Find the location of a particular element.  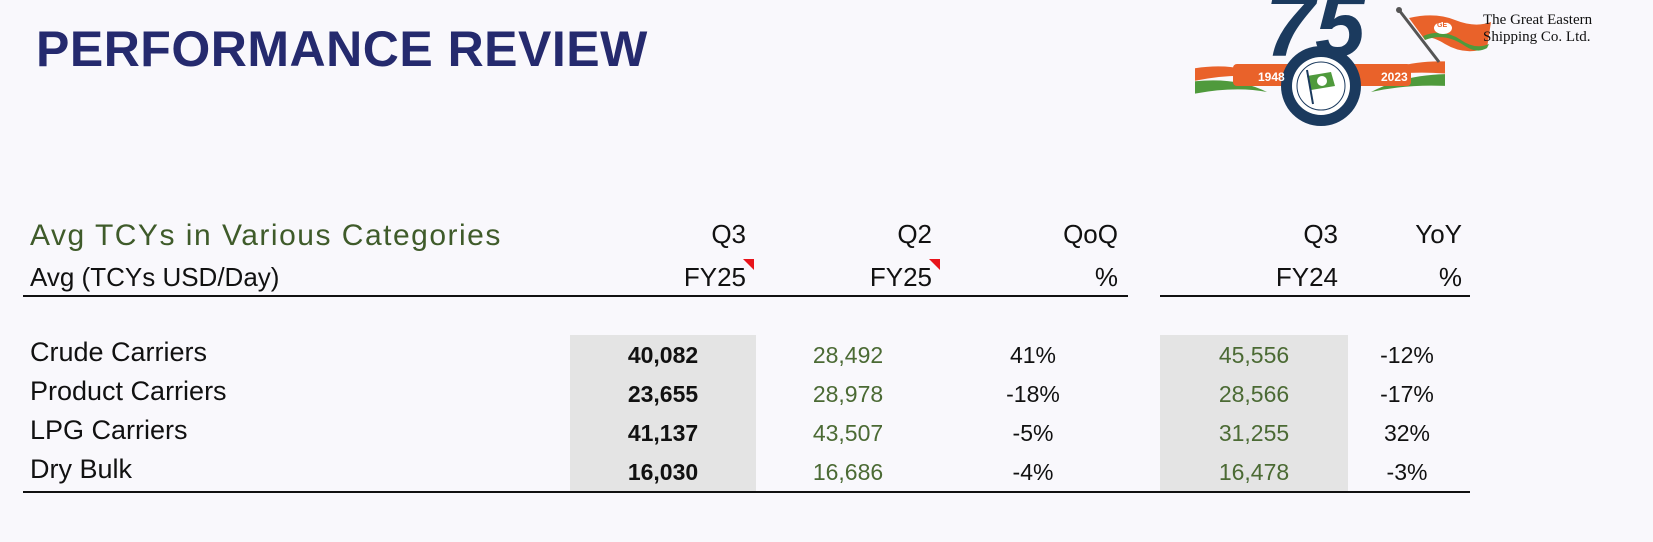

cell-q3fy24: 31,255 is located at coordinates (1254, 433).